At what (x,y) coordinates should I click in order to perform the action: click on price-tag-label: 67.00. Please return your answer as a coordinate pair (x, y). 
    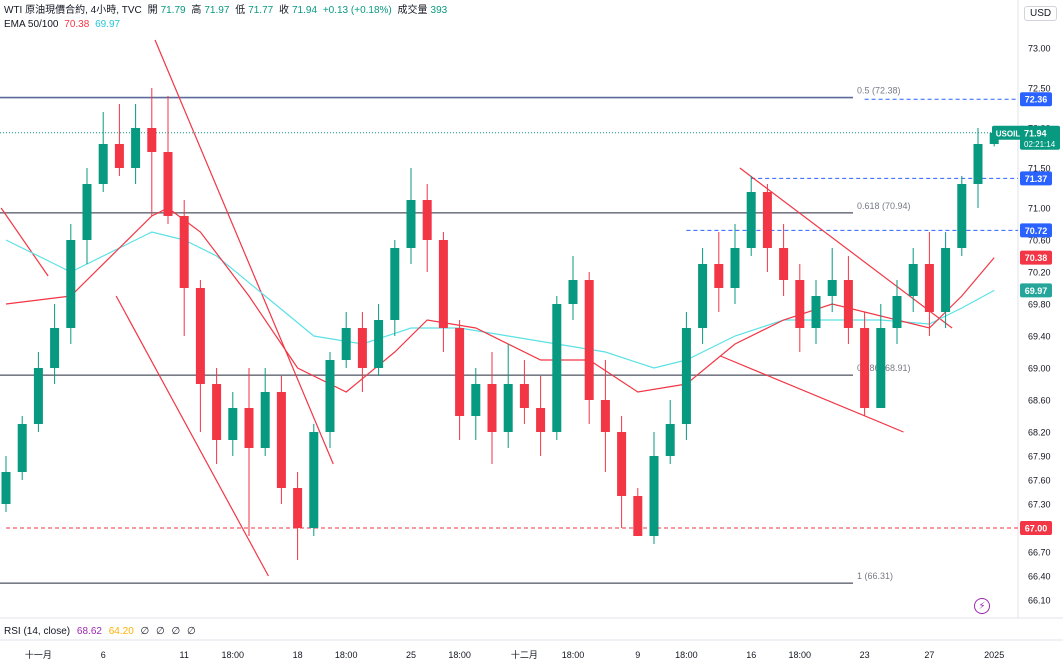
    Looking at the image, I should click on (1036, 529).